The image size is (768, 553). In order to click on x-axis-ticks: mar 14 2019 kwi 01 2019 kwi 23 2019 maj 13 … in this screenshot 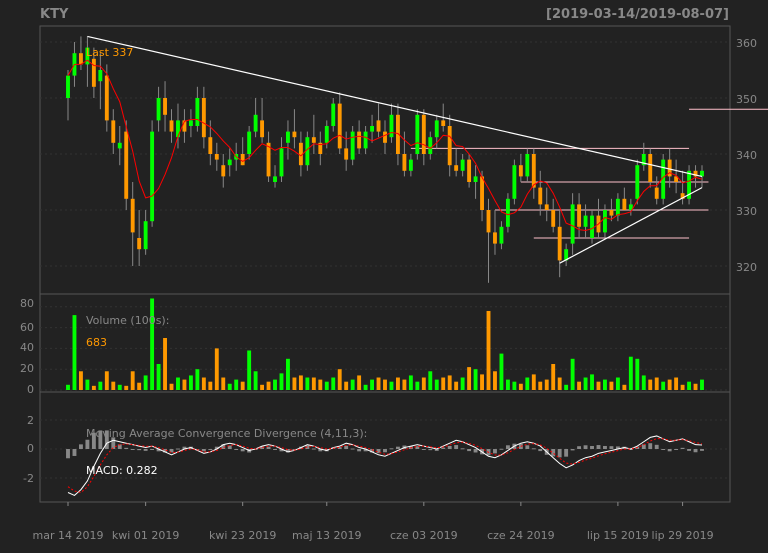, I will do `click(373, 522)`.